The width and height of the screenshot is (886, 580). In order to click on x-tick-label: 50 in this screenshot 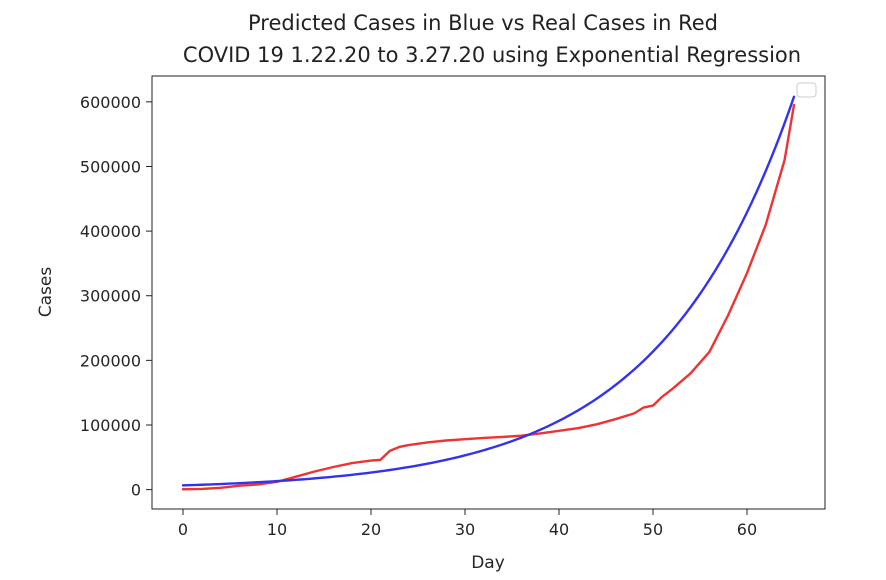, I will do `click(653, 529)`.